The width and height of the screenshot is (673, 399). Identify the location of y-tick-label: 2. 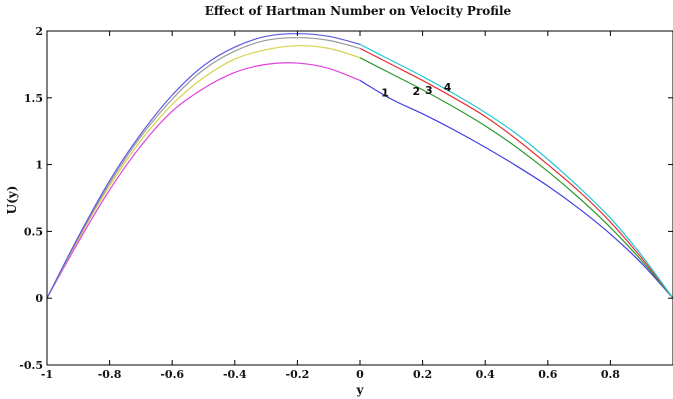
(39, 31).